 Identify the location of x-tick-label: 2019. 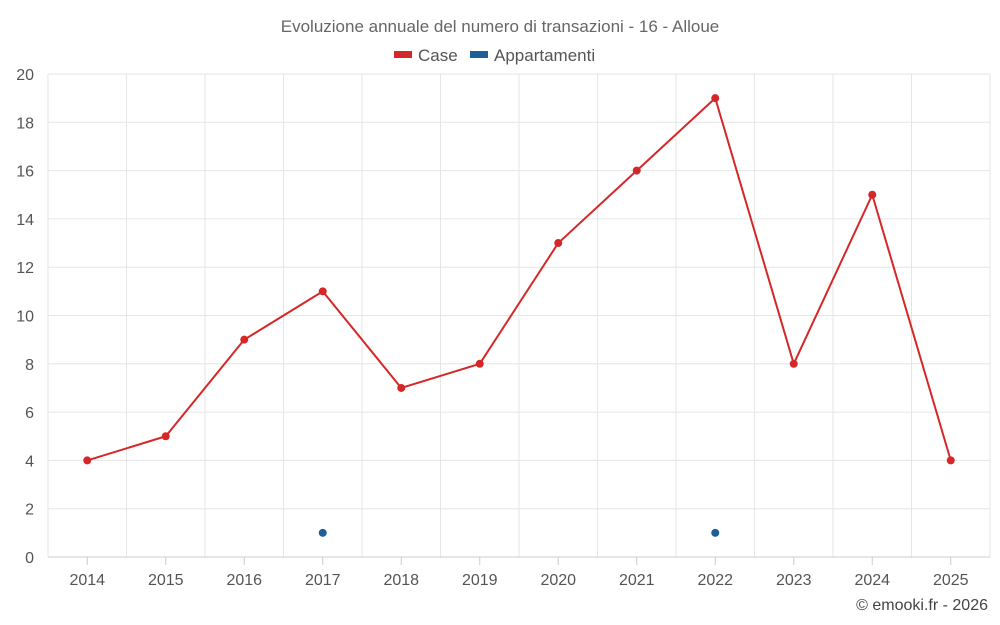
(480, 580).